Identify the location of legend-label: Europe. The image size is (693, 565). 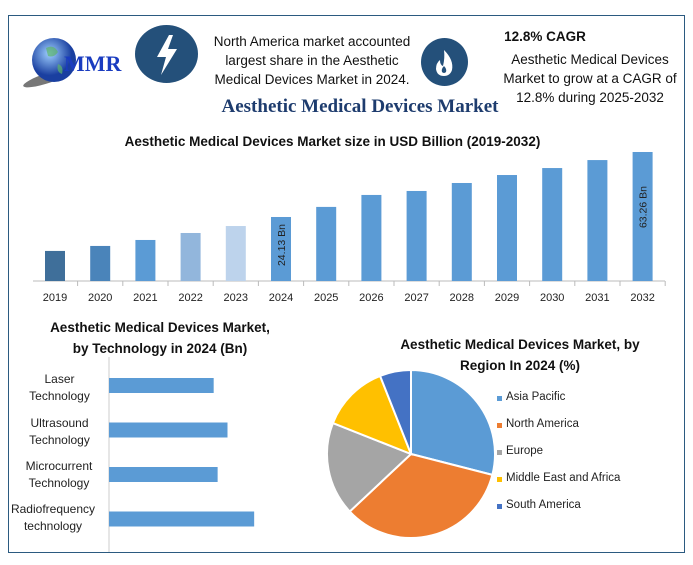
(525, 451).